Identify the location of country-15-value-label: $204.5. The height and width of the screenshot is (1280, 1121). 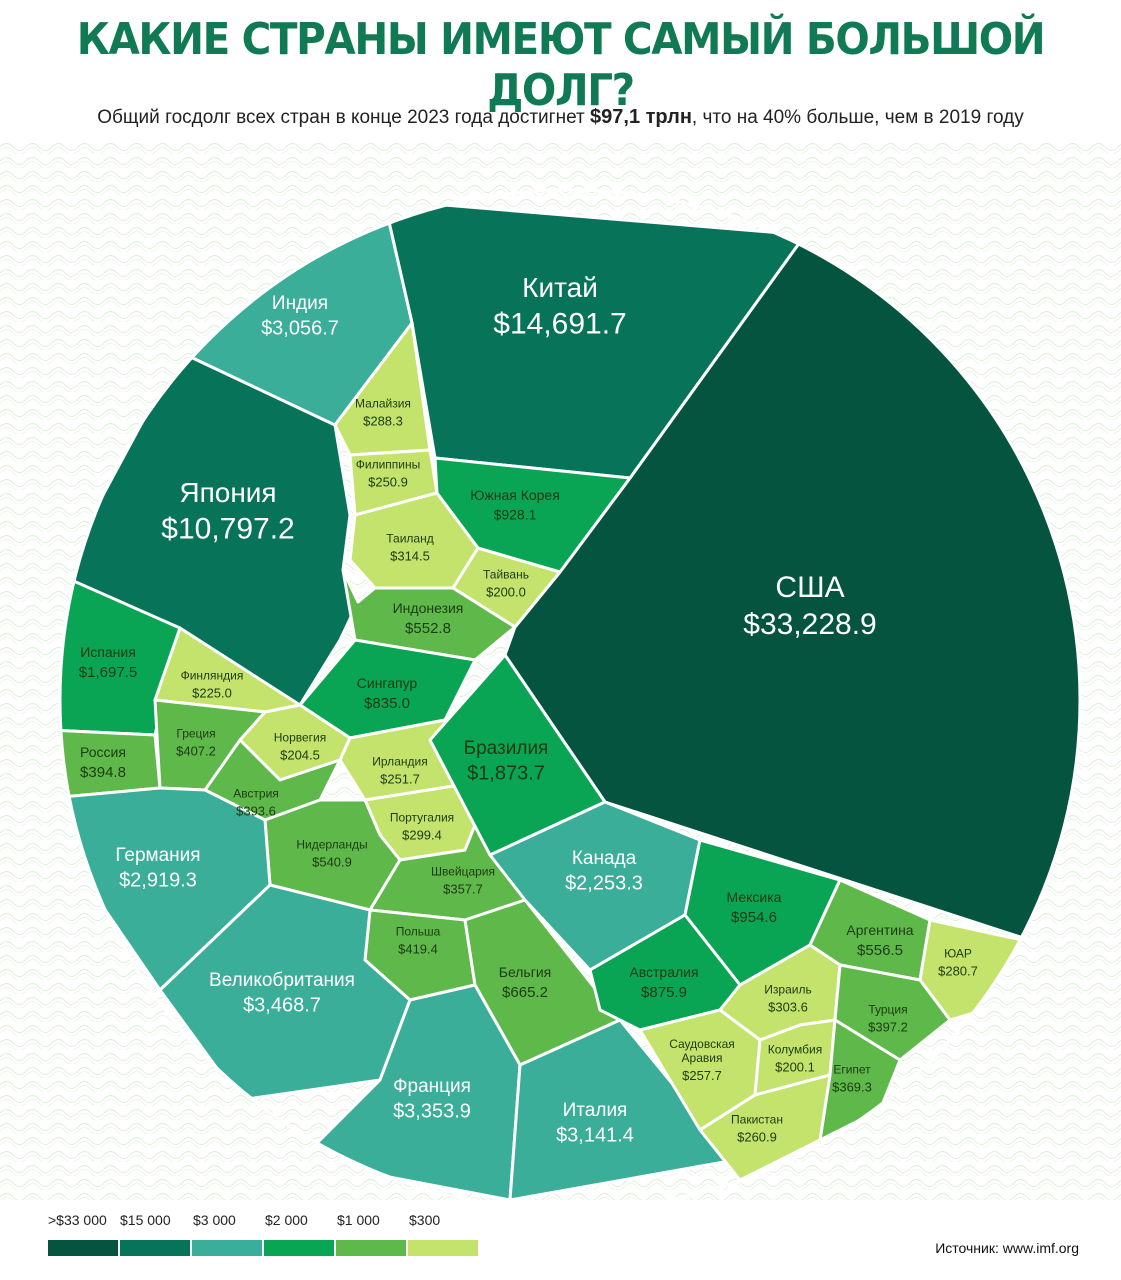
(300, 754).